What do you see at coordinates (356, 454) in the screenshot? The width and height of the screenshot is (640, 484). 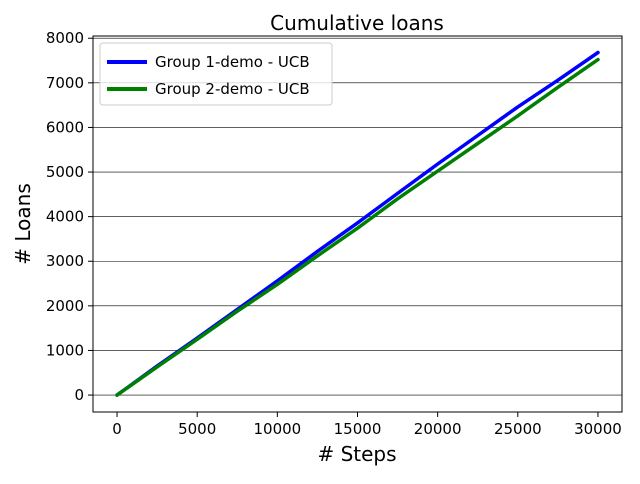 I see `x-axis-label: # Steps` at bounding box center [356, 454].